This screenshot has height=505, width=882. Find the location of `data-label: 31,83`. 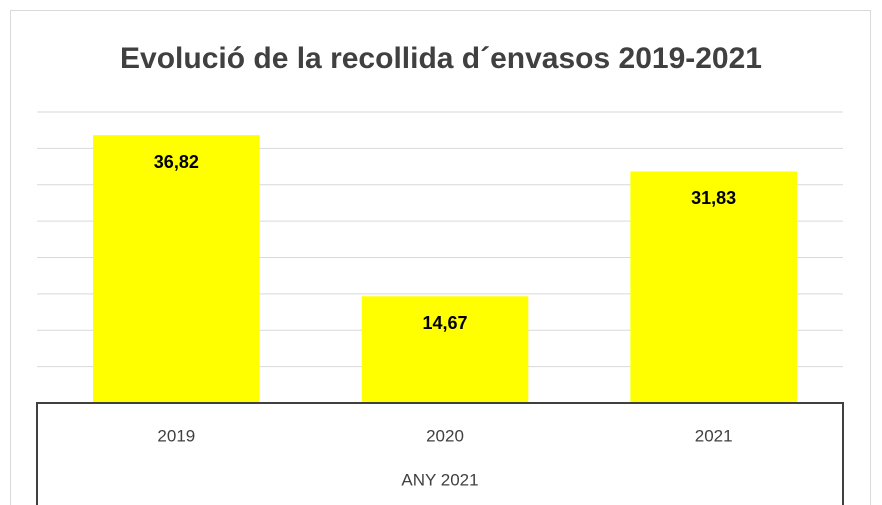

data-label: 31,83 is located at coordinates (713, 198).